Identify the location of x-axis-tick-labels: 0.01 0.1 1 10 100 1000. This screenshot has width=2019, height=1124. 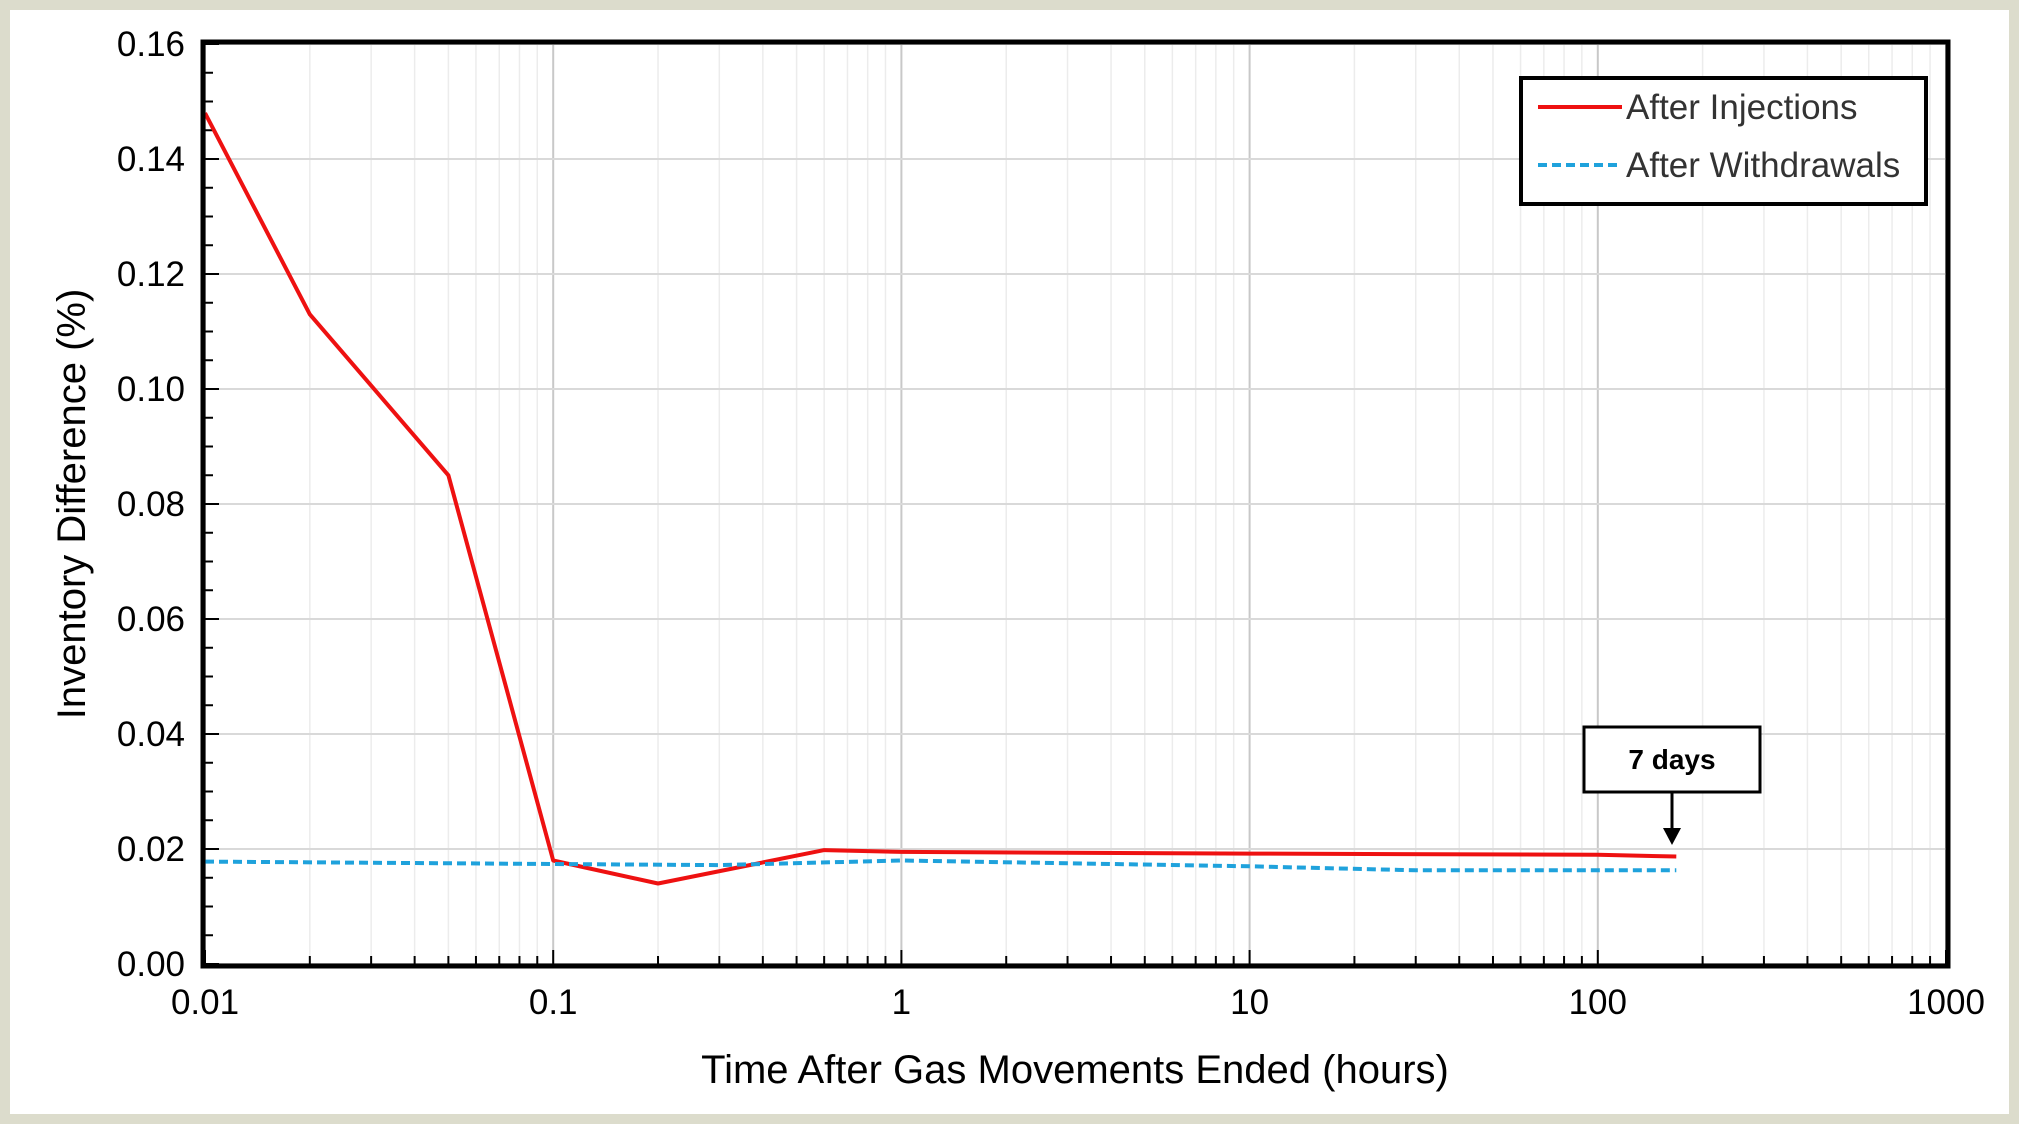
(1078, 1002).